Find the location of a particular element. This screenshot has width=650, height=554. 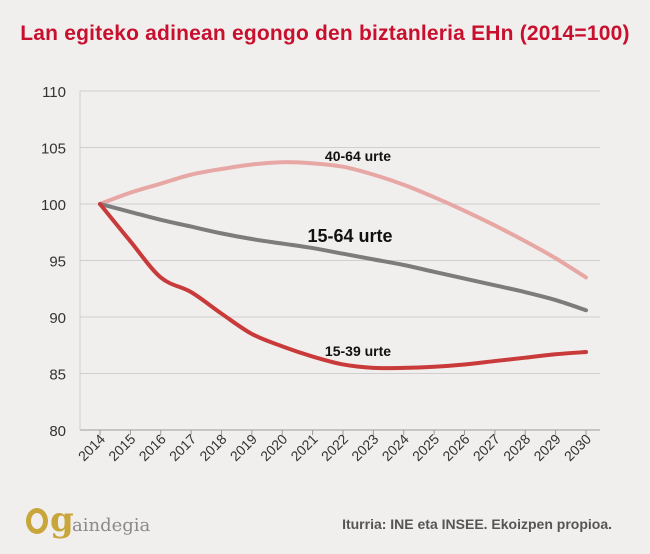

x-tick-label-2025: 2025 is located at coordinates (425, 447).